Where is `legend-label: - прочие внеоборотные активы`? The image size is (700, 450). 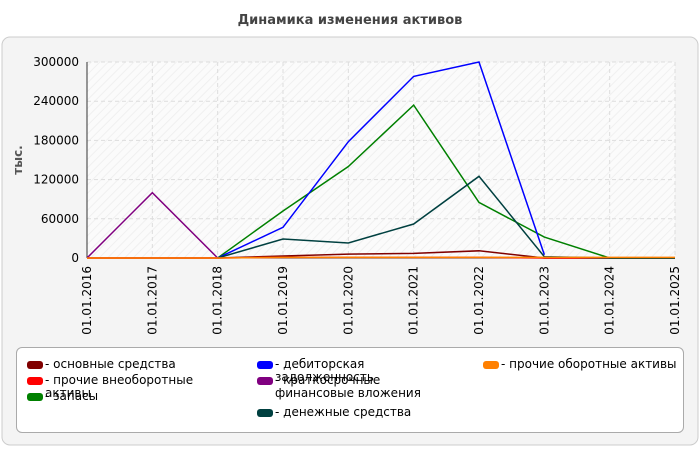 legend-label: - прочие внеоборотные активы is located at coordinates (119, 386).